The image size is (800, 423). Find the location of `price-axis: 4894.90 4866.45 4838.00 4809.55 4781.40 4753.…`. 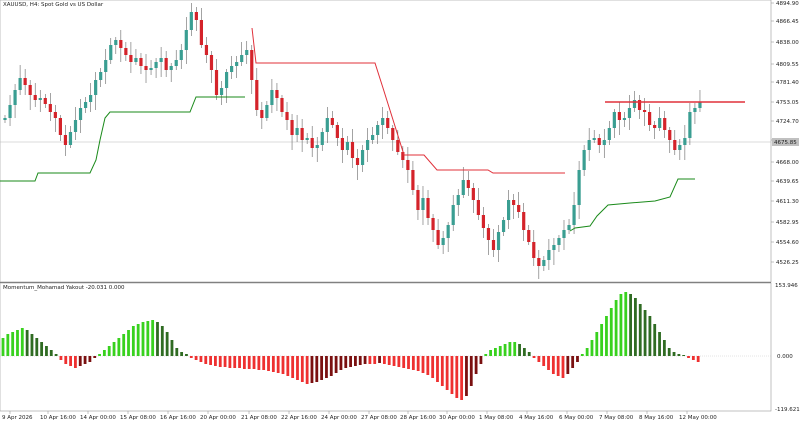

price-axis: 4894.90 4866.45 4838.00 4809.55 4781.40 4753.… is located at coordinates (785, 133).